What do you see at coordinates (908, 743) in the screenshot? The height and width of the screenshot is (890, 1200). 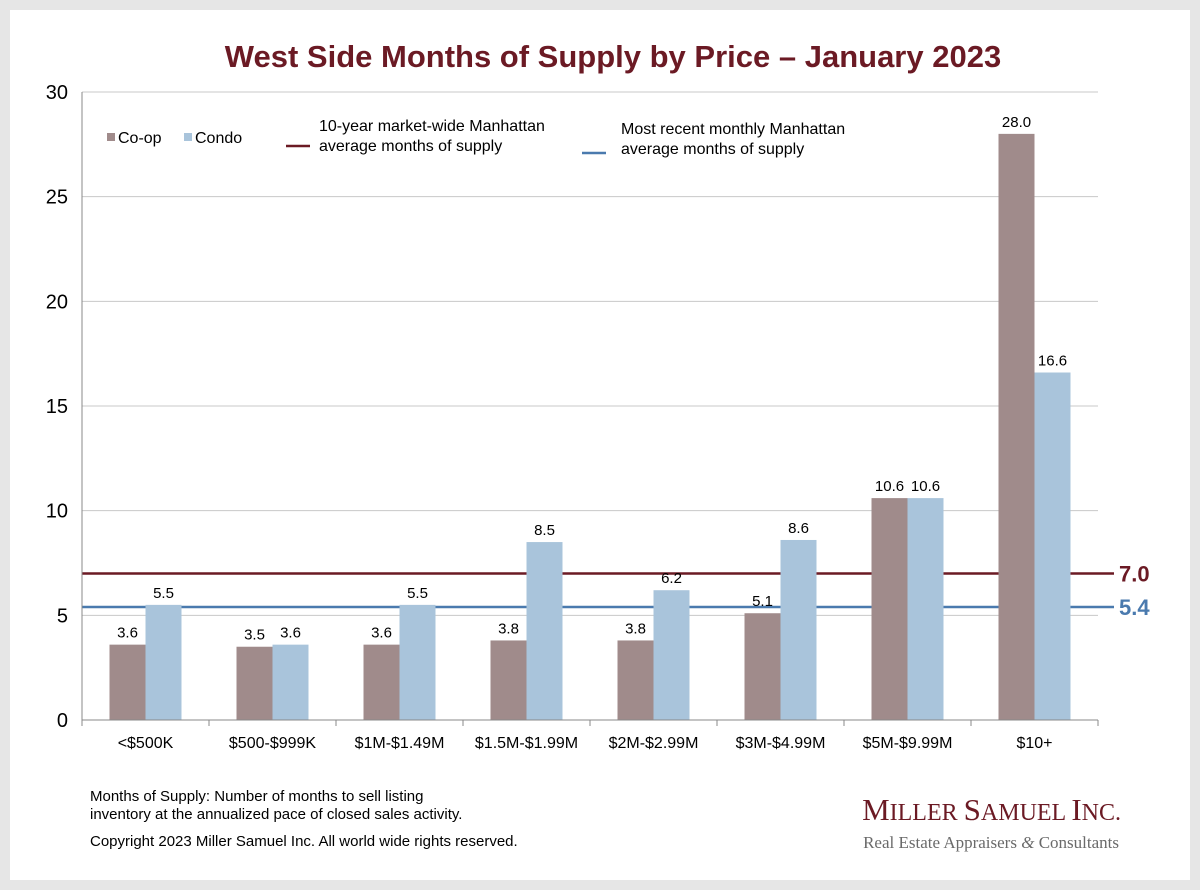 I see `x-tick-label: $5M-$9.99M` at bounding box center [908, 743].